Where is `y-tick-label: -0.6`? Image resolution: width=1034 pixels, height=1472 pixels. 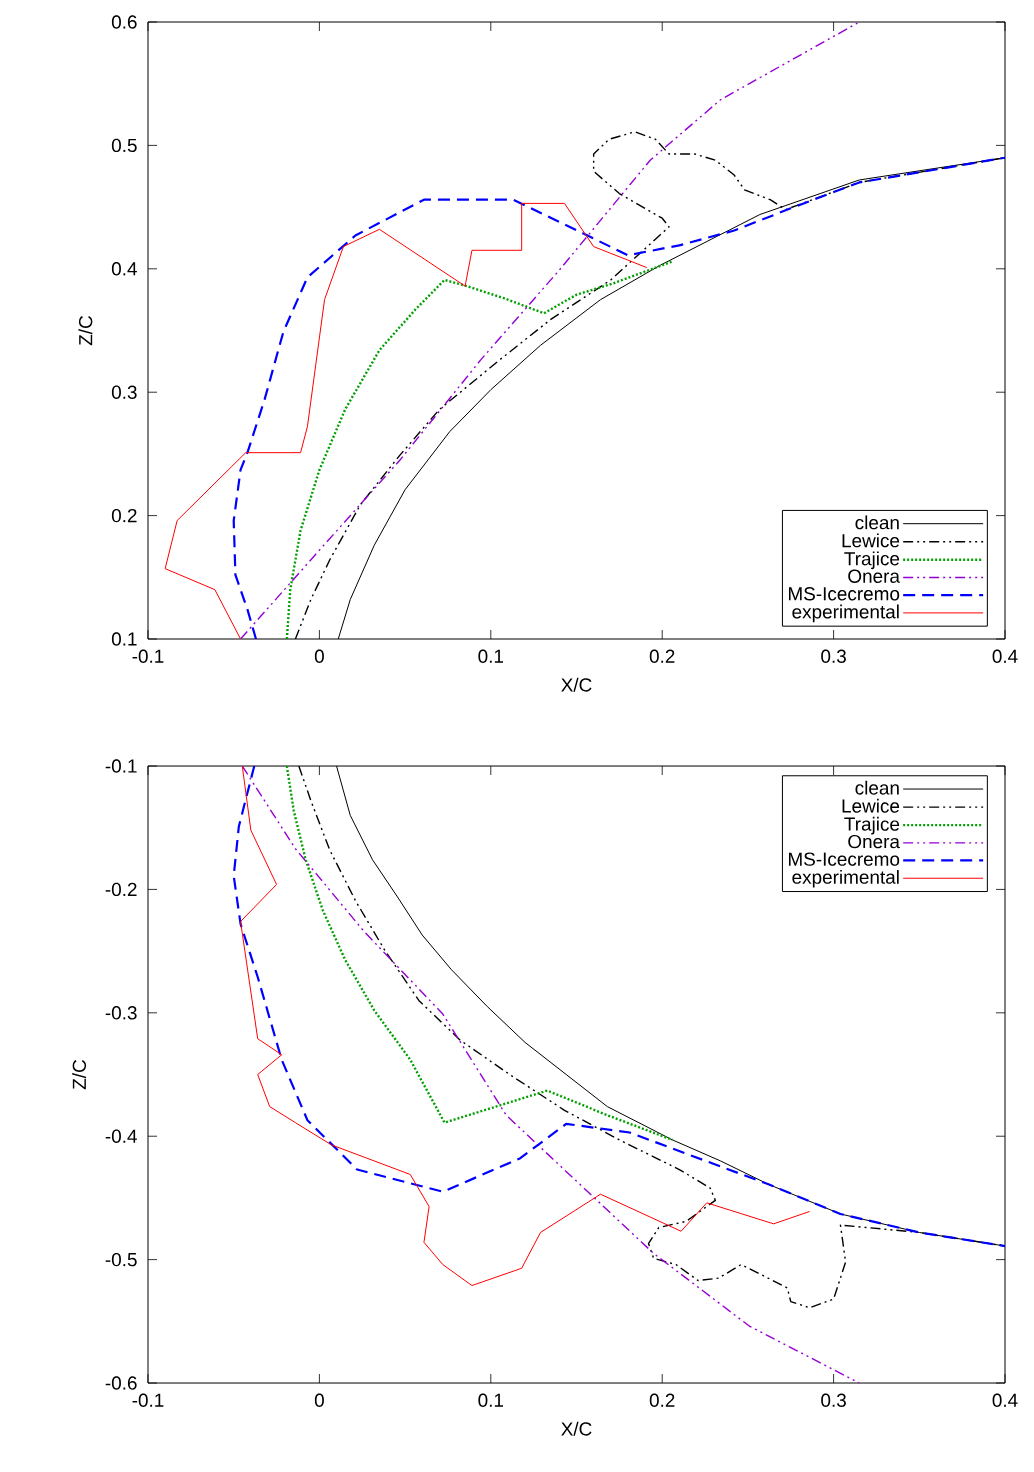
y-tick-label: -0.6 is located at coordinates (121, 1383).